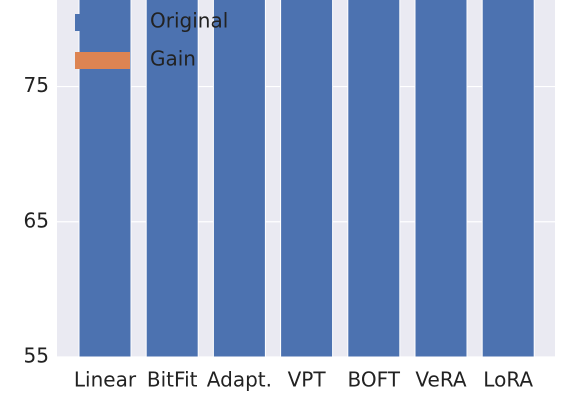 This screenshot has height=411, width=574. I want to click on x-tick-label: LoRA, so click(508, 380).